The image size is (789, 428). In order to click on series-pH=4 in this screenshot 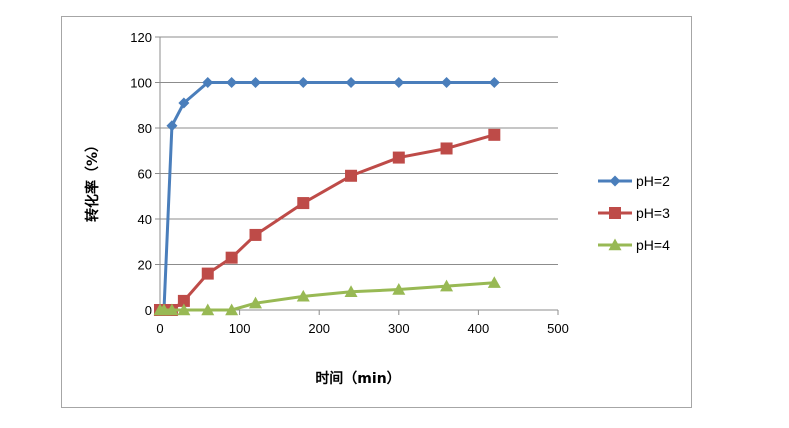, I will do `click(327, 296)`.